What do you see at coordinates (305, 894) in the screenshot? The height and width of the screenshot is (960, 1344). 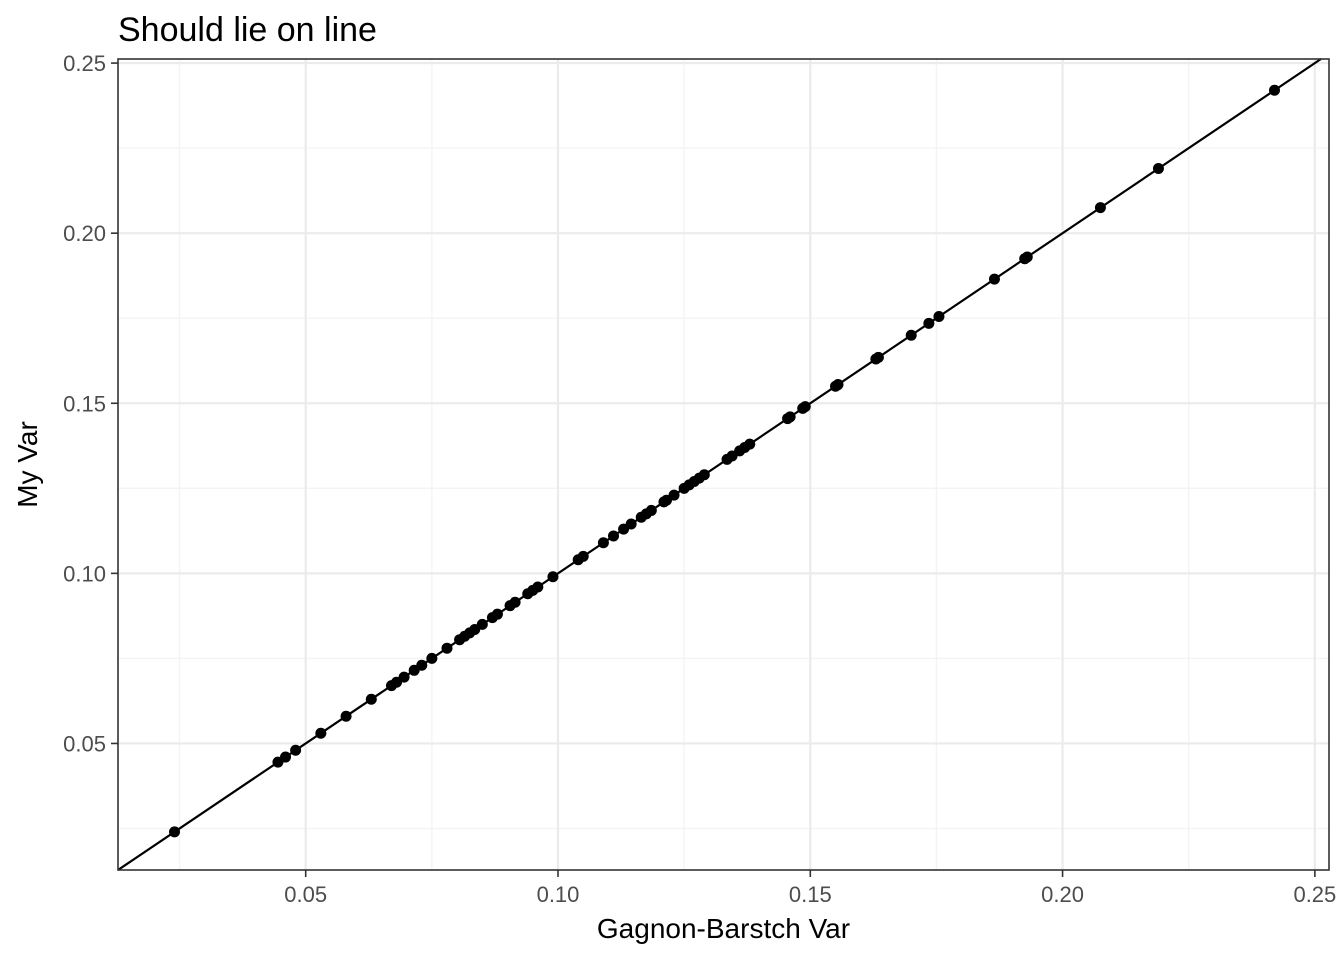 I see `x-tick-label: 0.05` at bounding box center [305, 894].